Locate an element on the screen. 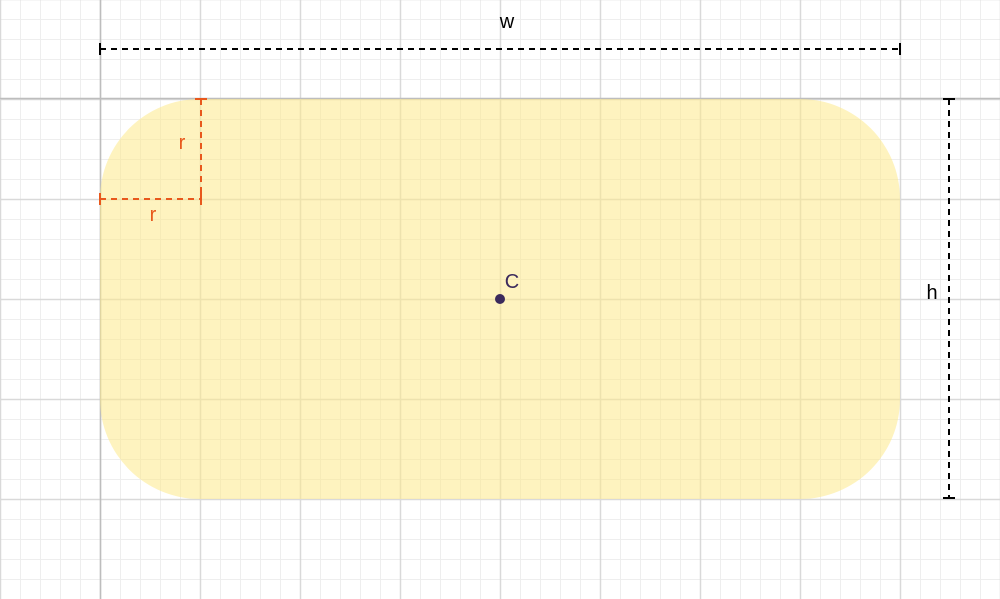 The height and width of the screenshot is (599, 1000). radius-markers is located at coordinates (153, 151).